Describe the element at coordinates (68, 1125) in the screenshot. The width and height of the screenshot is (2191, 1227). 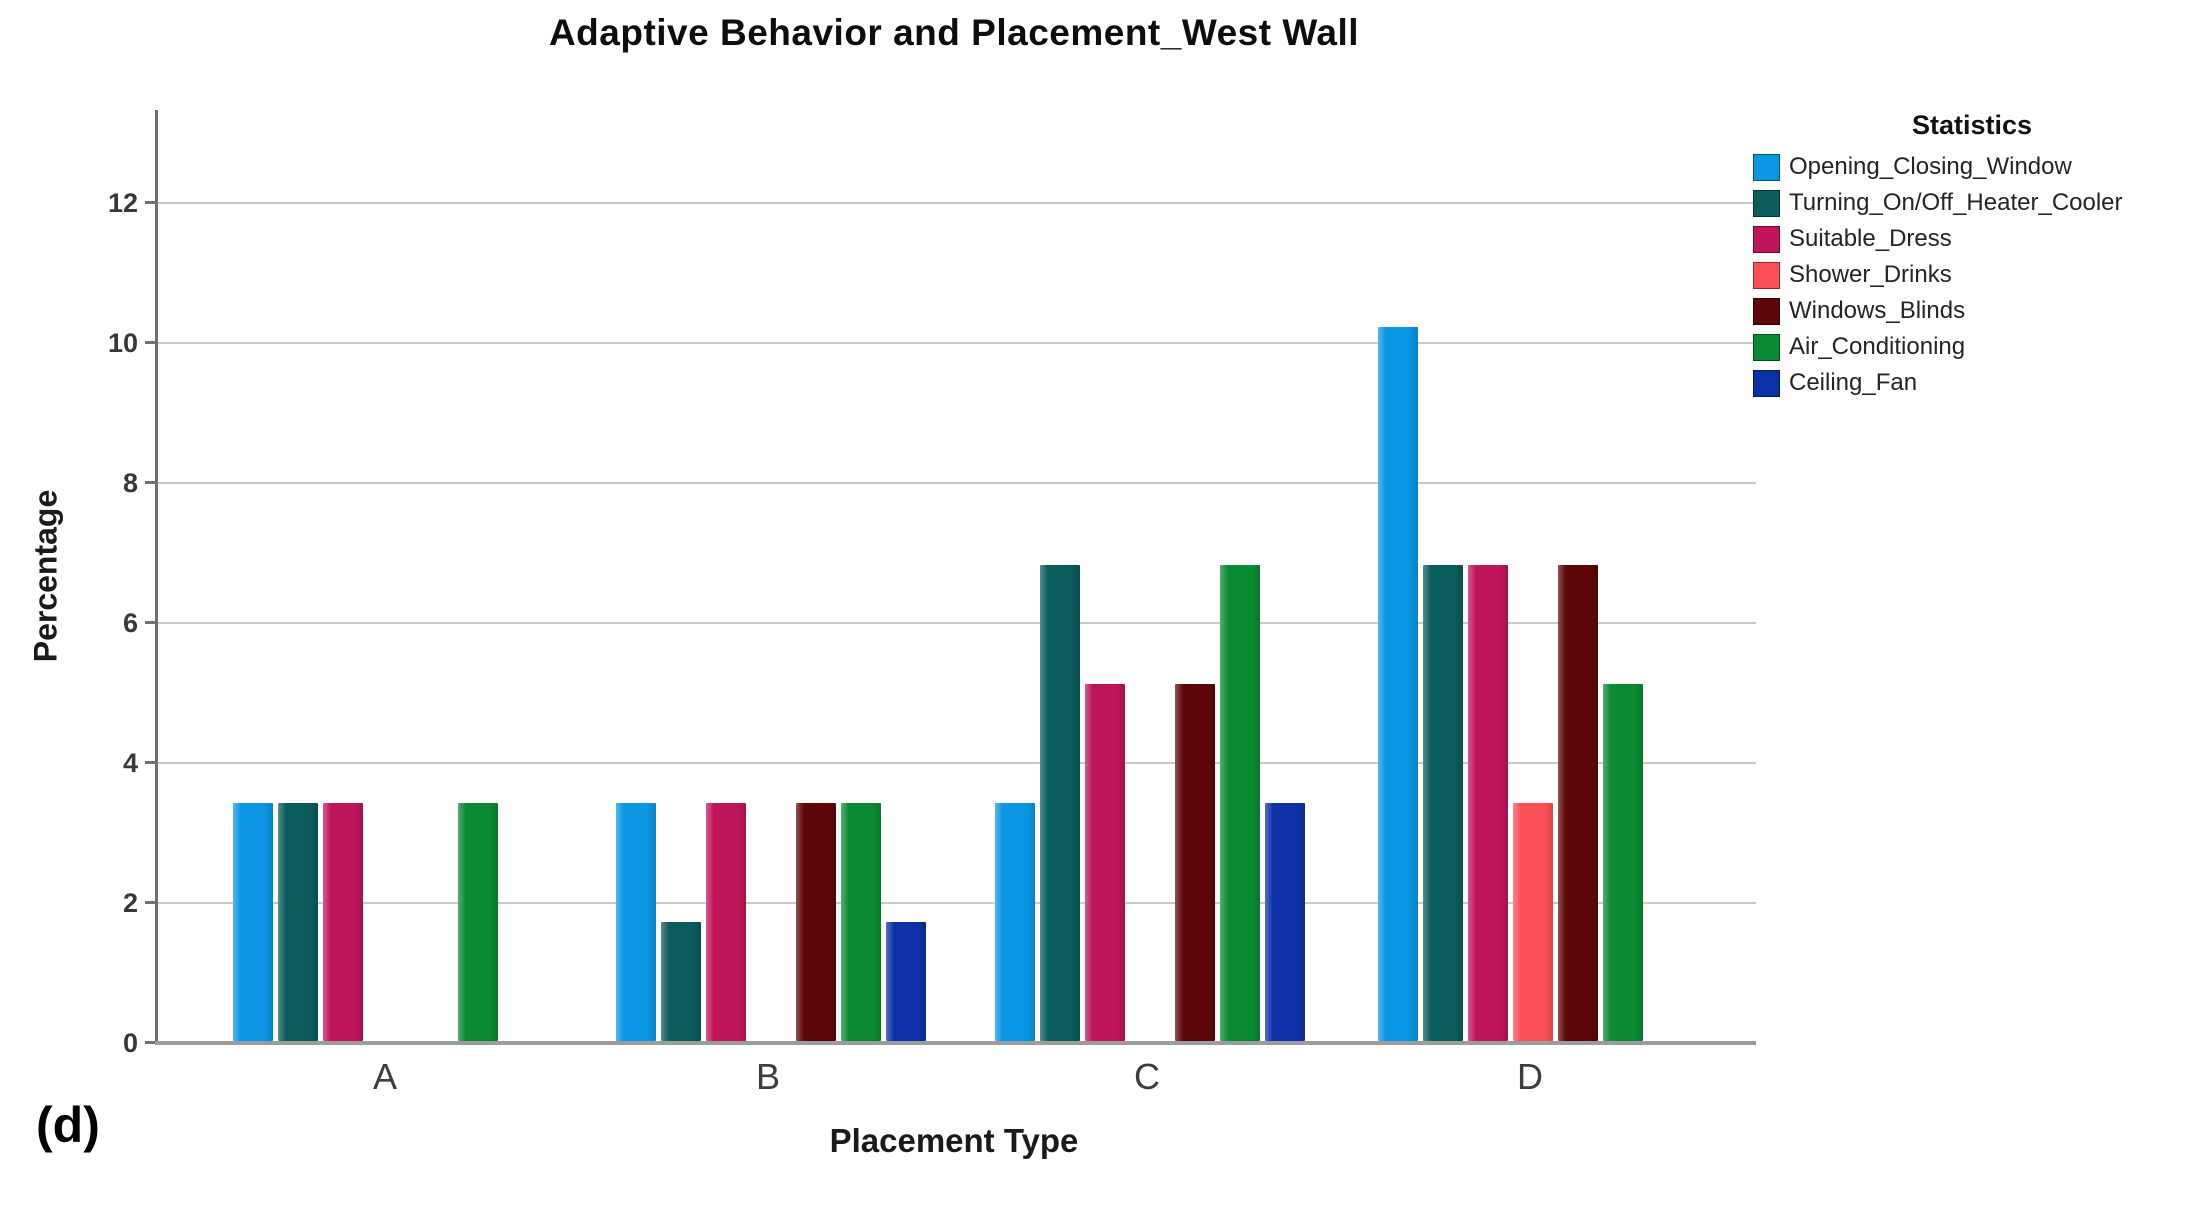
I see `panel-label: (d)` at that location.